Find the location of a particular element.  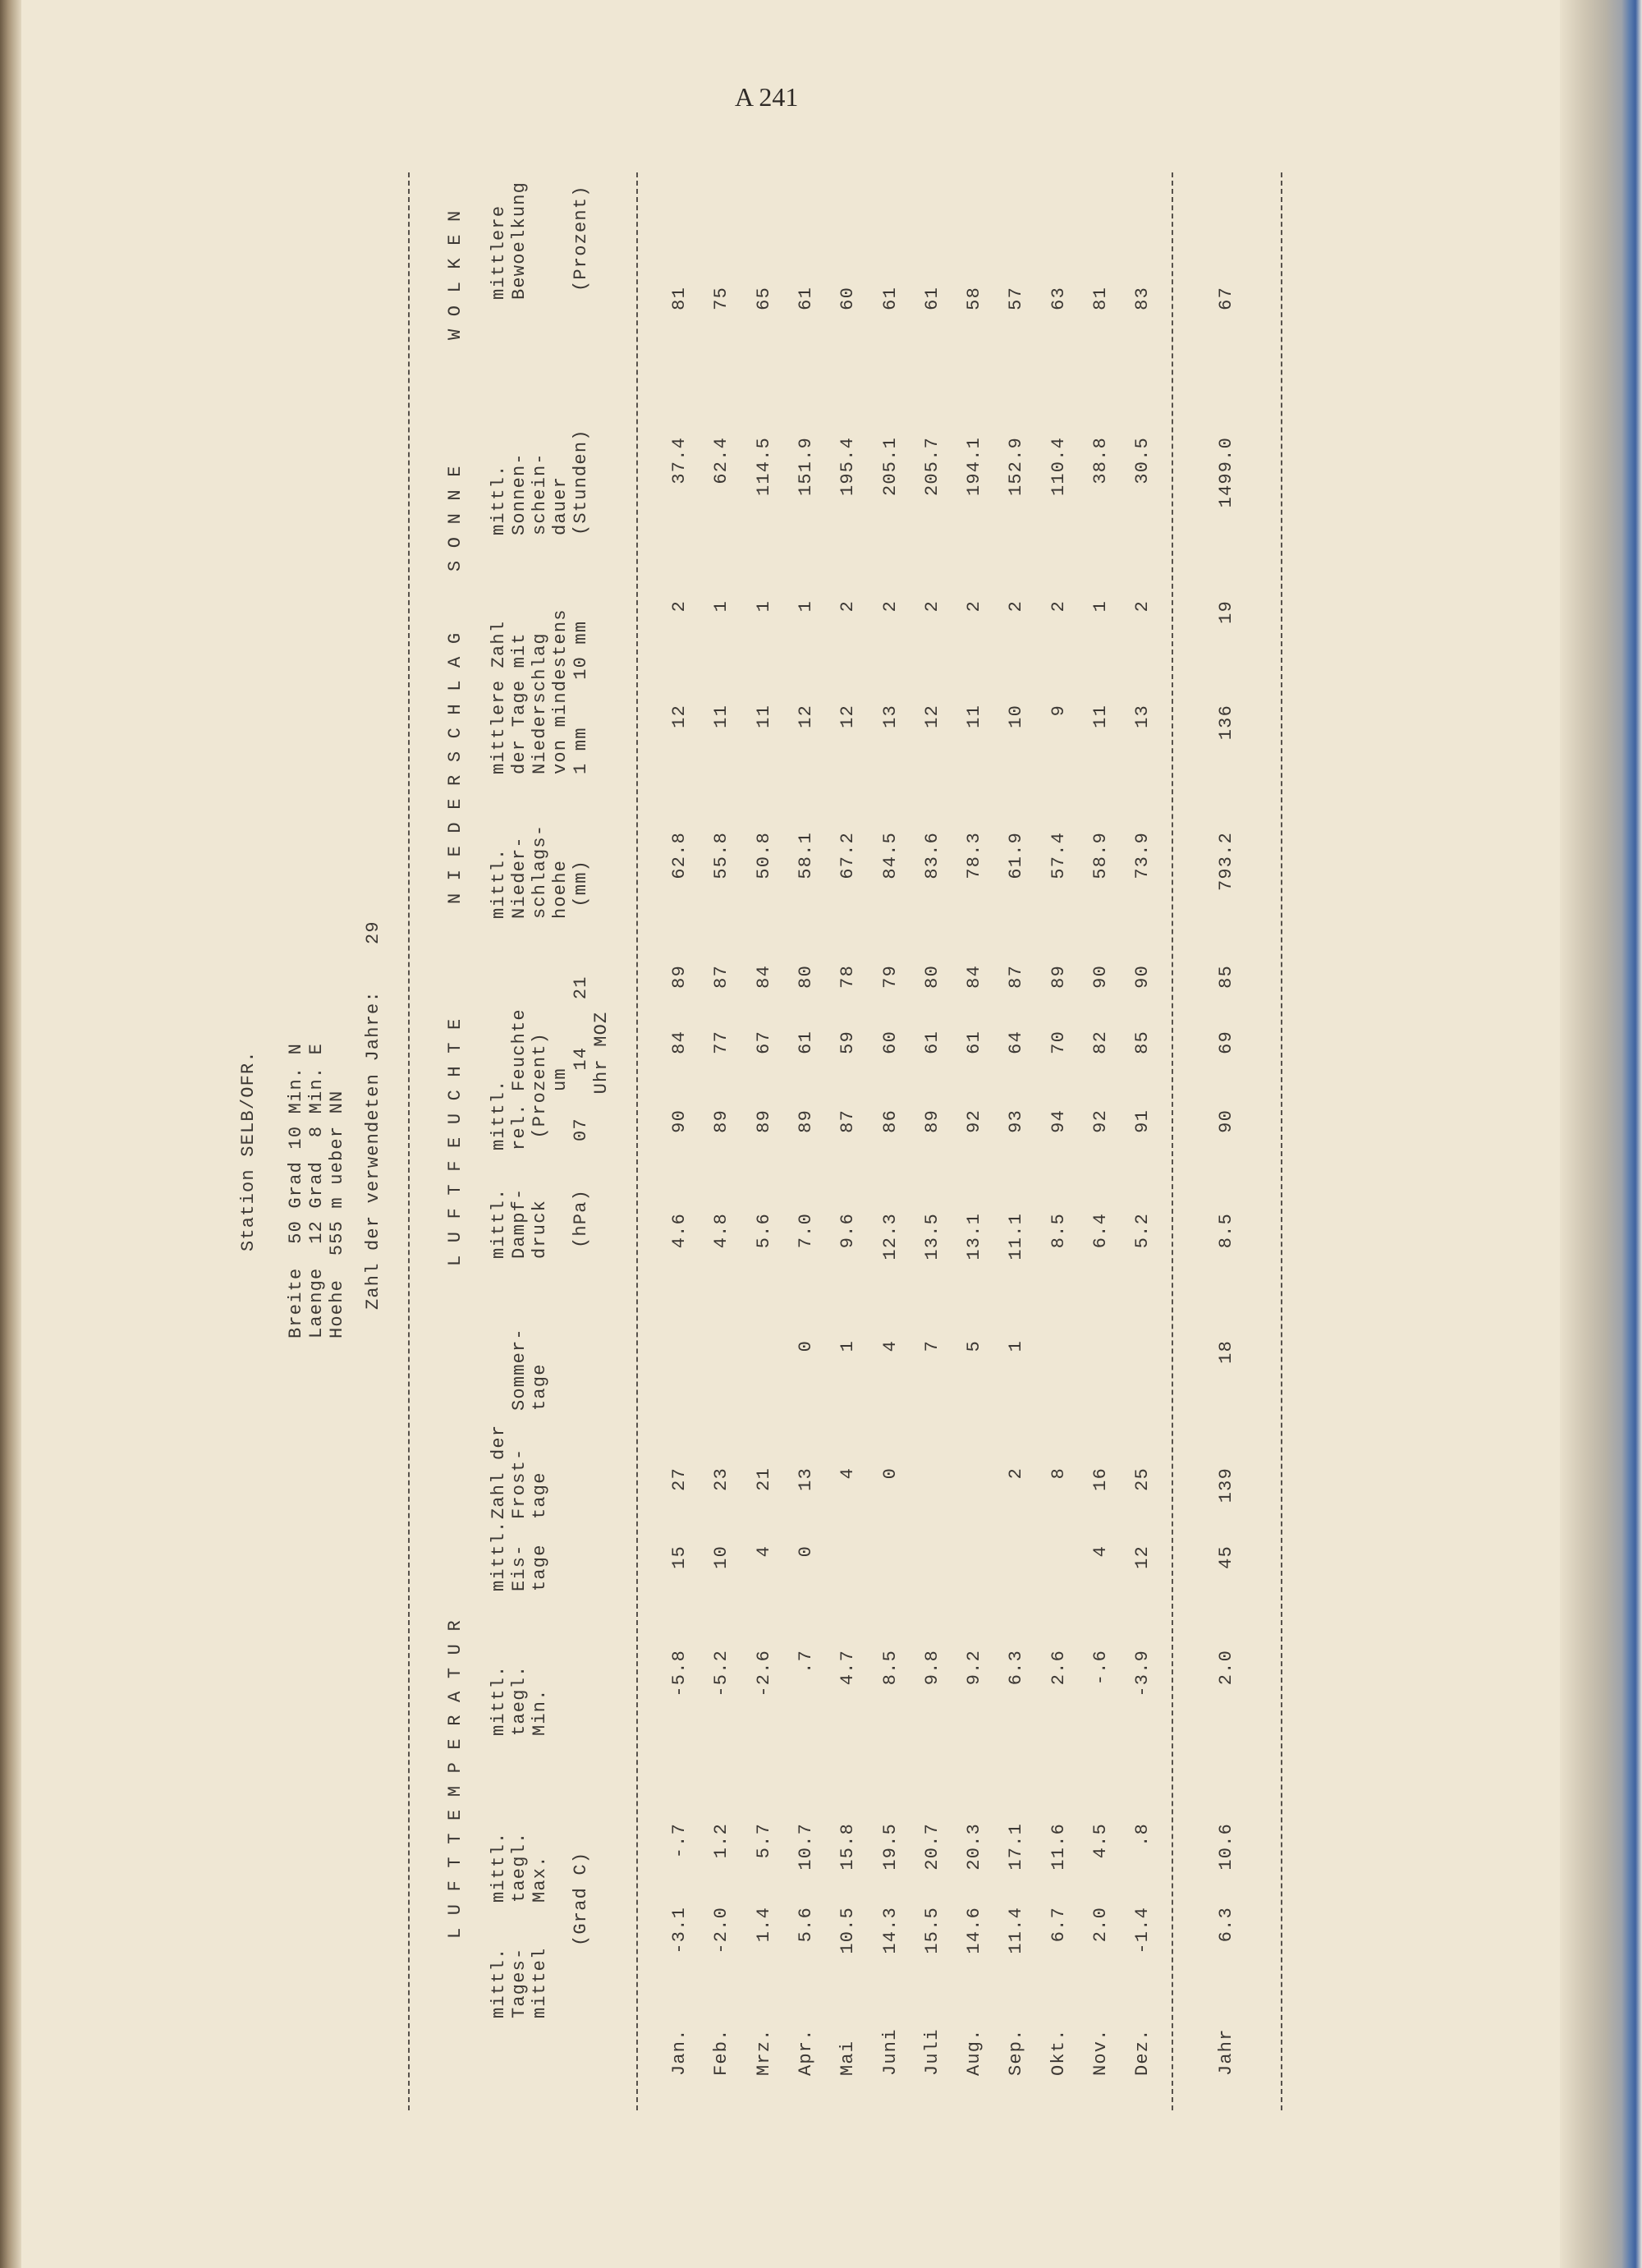

table-cell: 38.8 is located at coordinates (1100, 460).